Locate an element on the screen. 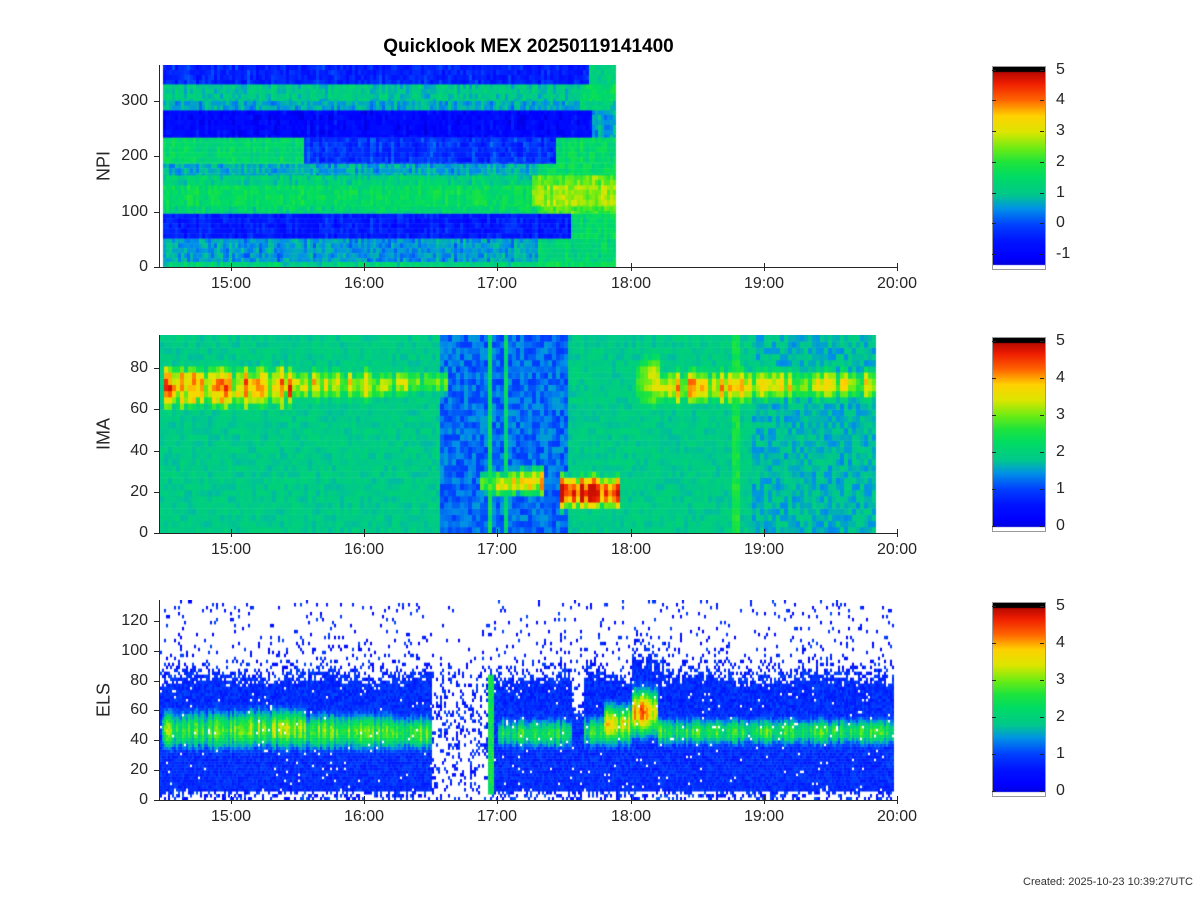 The image size is (1200, 900). ima-axes is located at coordinates (528, 434).